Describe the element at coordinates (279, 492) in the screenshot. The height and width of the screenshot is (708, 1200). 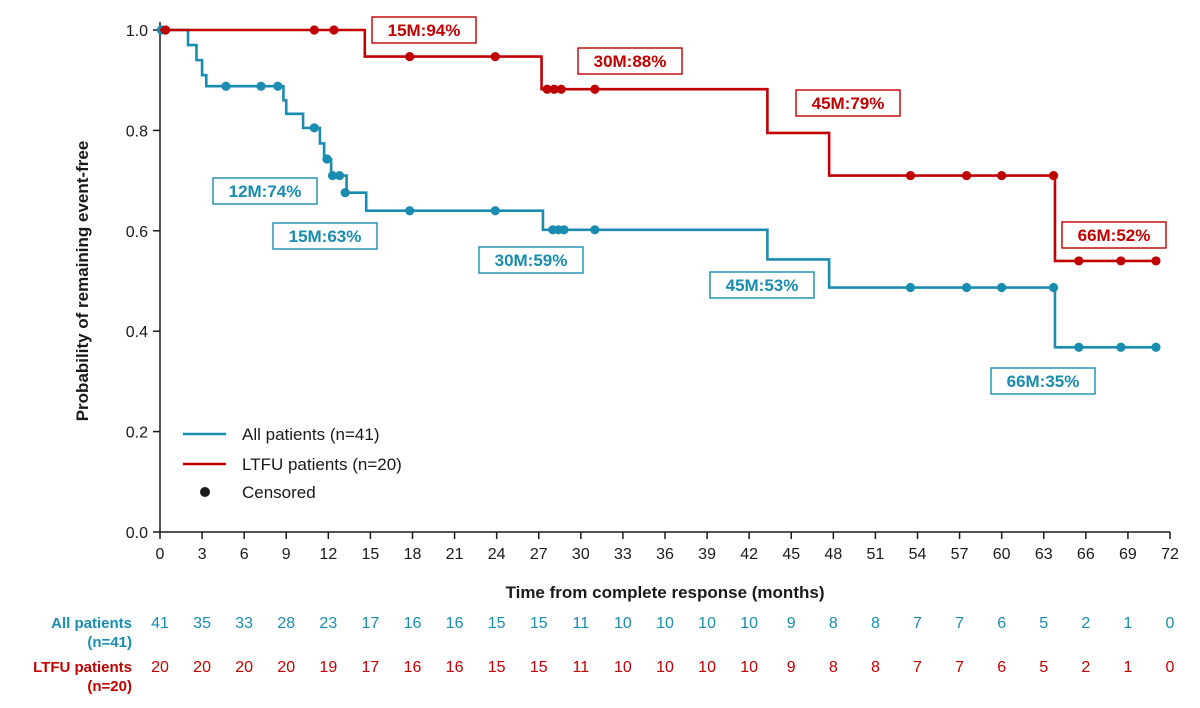
I see `legend-label-censored: Censored` at that location.